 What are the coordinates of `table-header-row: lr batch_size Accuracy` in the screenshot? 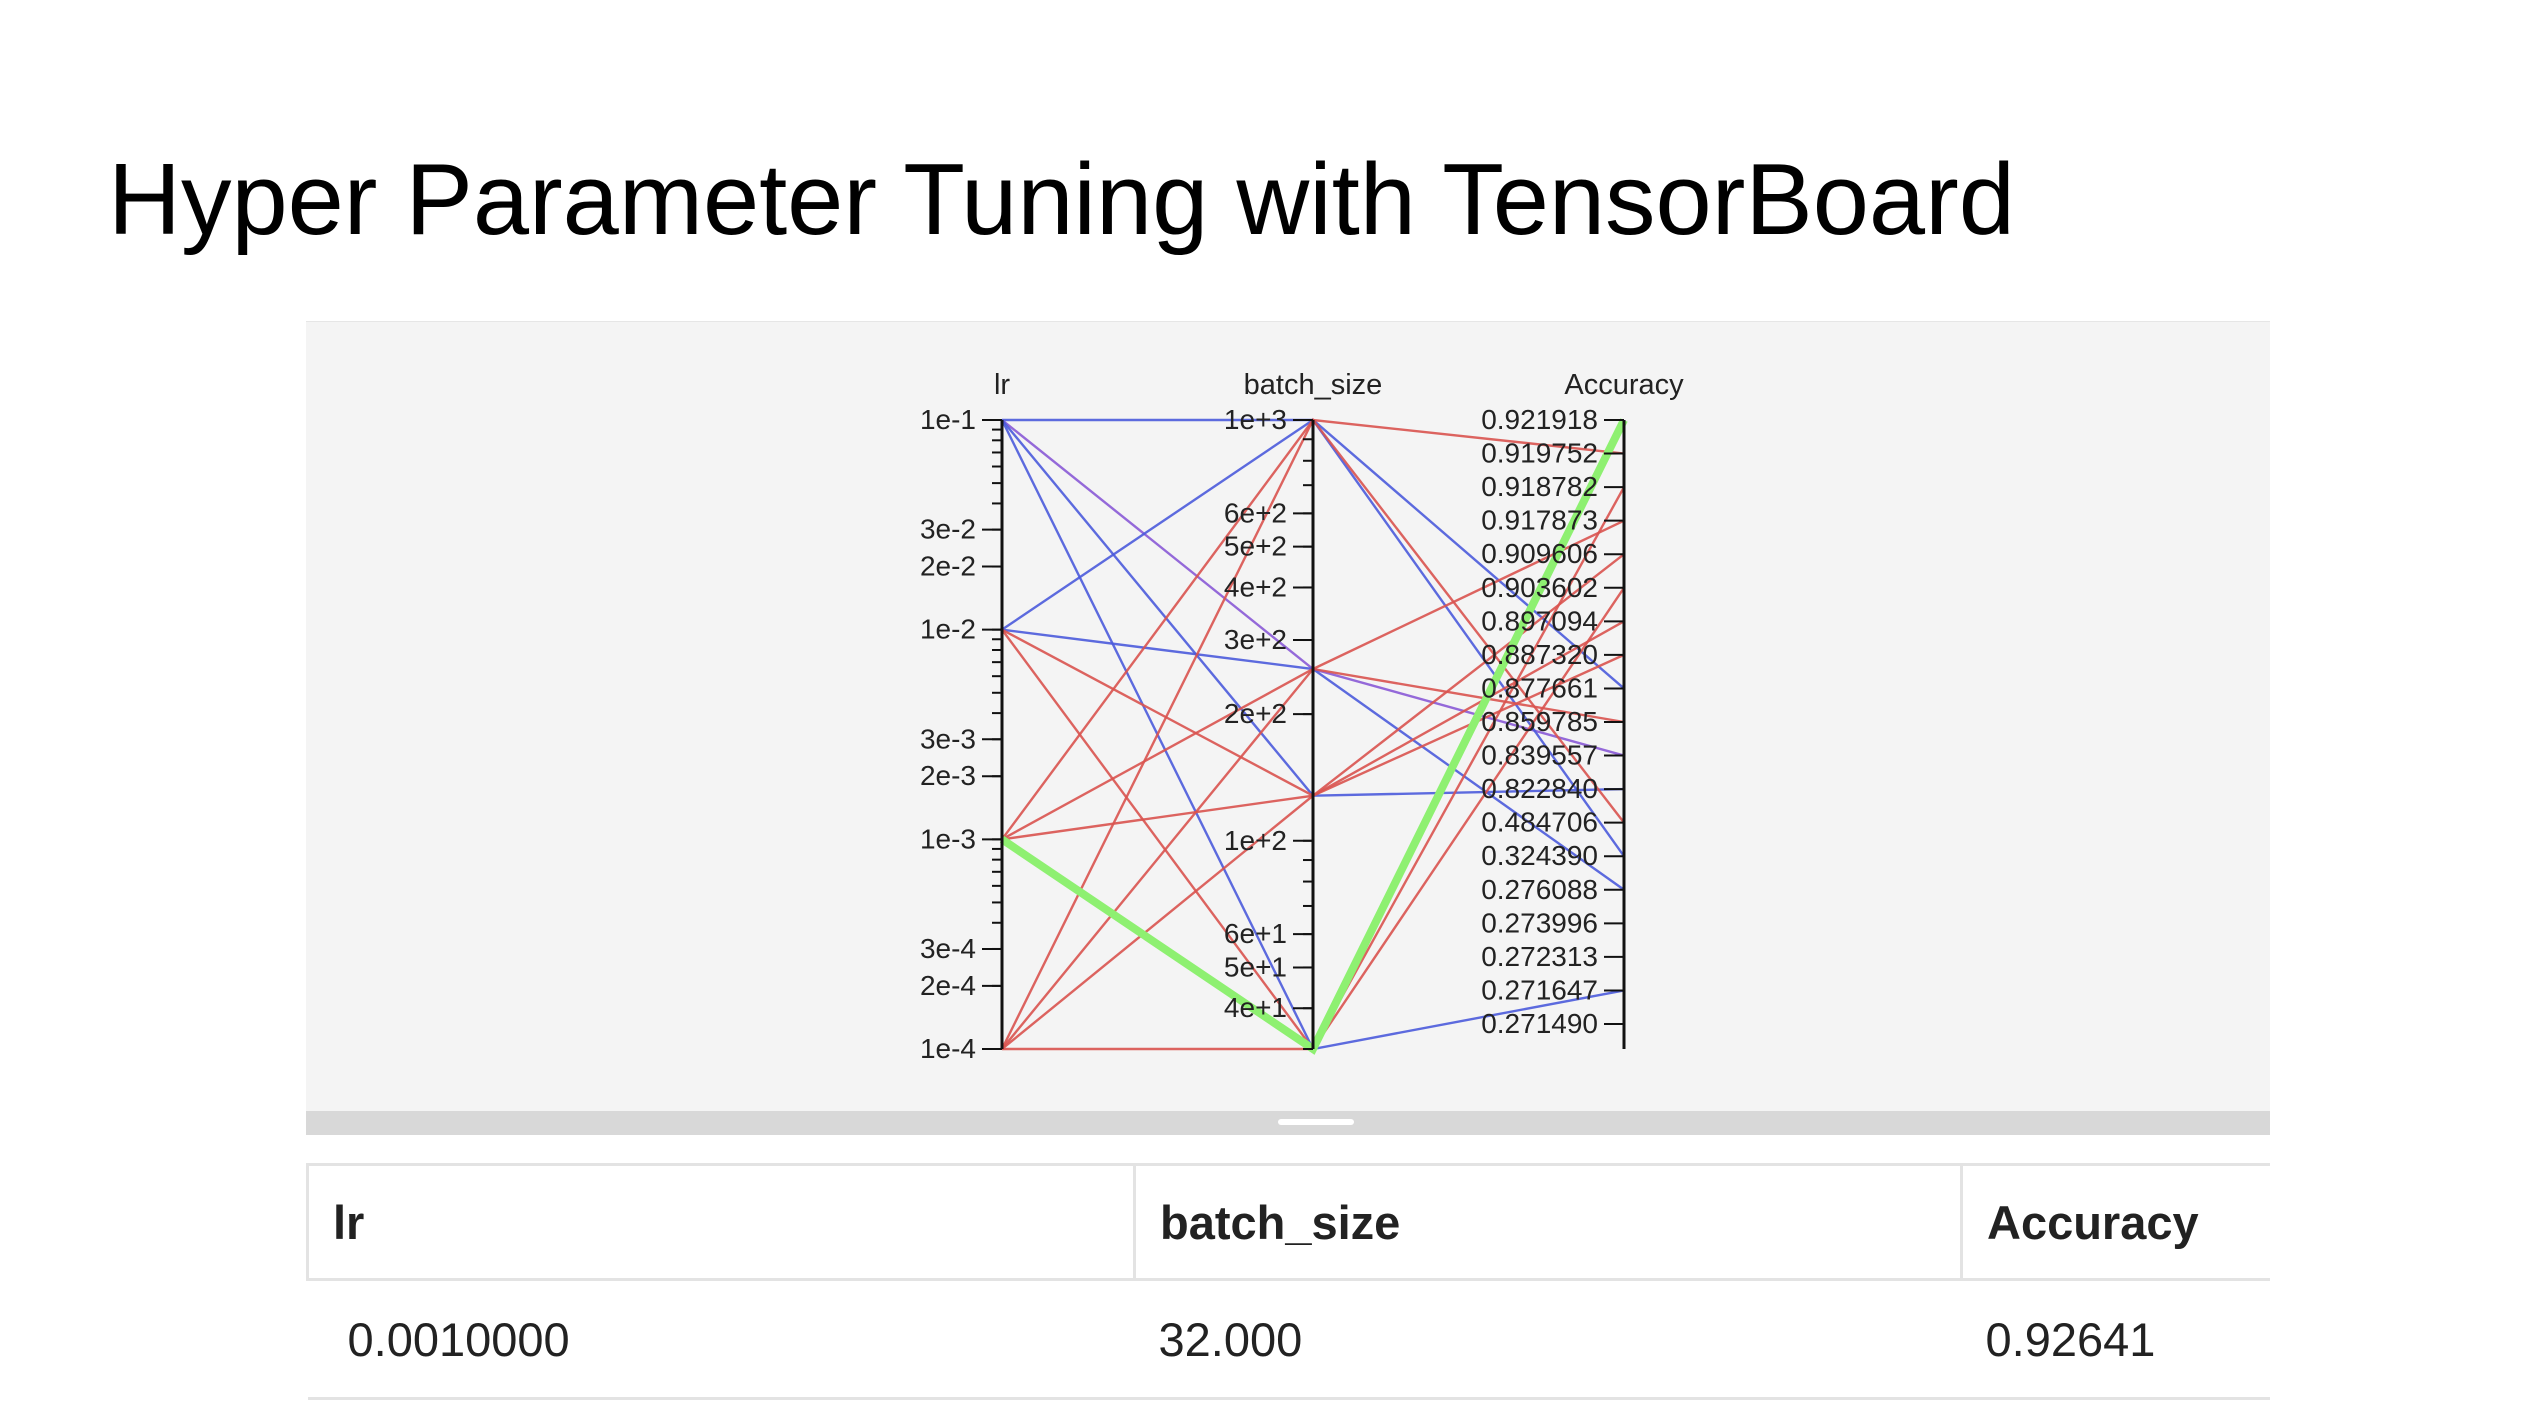 It's located at (1288, 1222).